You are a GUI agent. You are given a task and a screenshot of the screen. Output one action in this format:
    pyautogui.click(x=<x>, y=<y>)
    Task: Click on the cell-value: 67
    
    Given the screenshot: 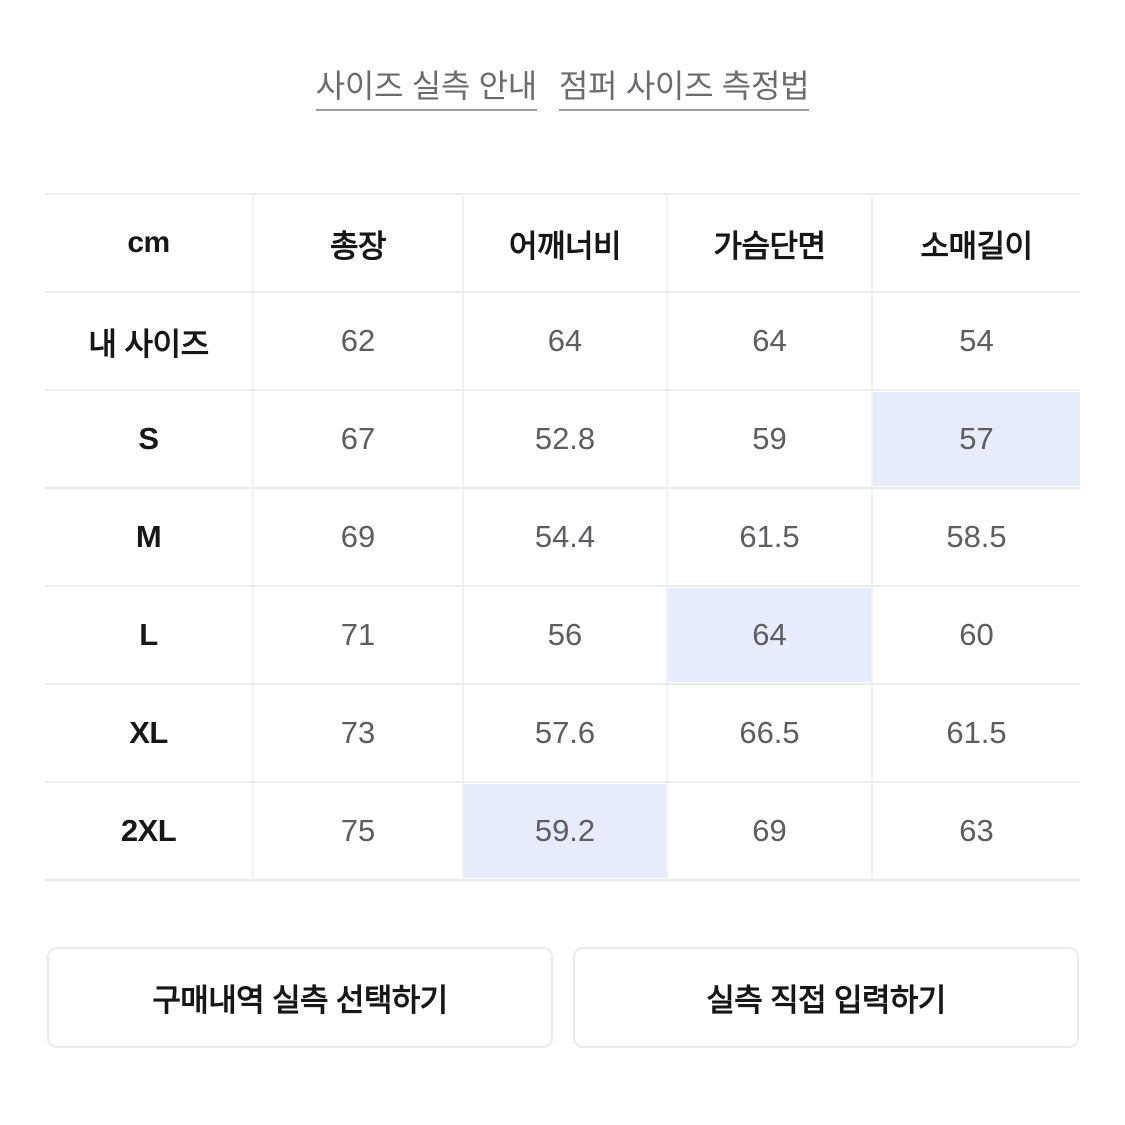 What is the action you would take?
    pyautogui.click(x=358, y=438)
    